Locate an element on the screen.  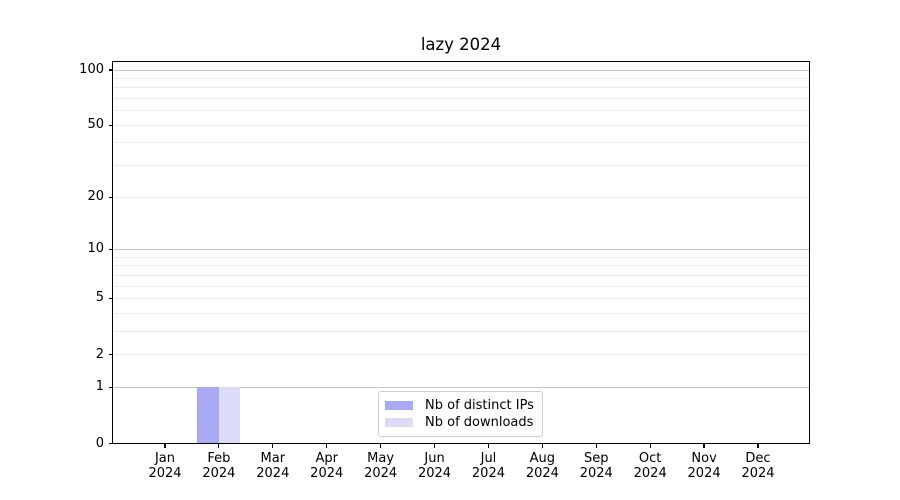
x-tick-label: Oct 2024 is located at coordinates (650, 466).